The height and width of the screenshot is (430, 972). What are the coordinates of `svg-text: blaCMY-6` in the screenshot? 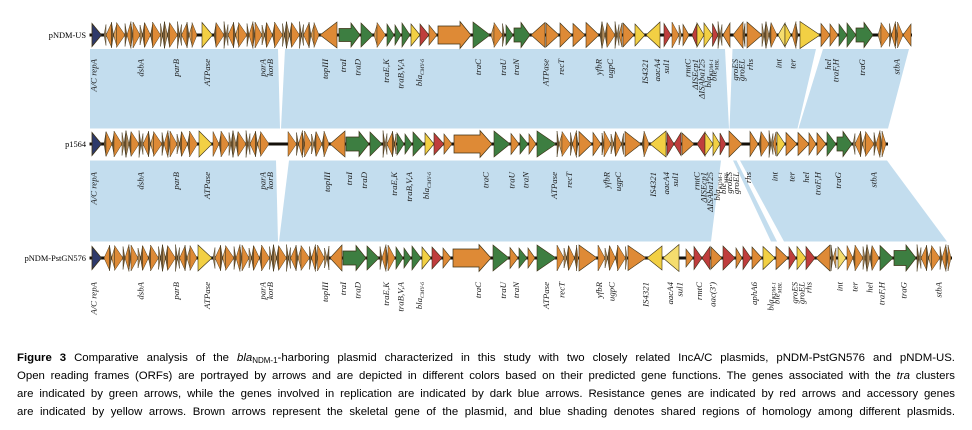 It's located at (420, 72).